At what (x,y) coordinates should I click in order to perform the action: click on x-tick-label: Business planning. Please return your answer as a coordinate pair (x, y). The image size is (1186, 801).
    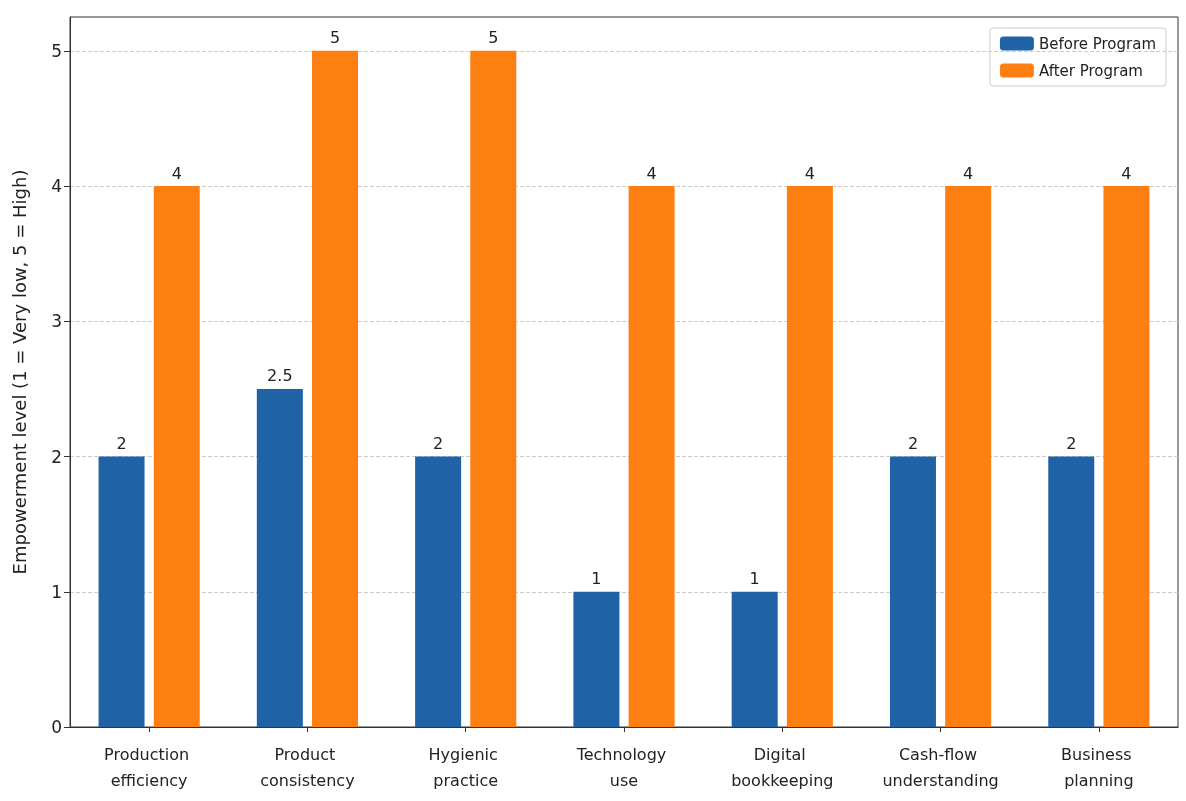
    Looking at the image, I should click on (1099, 767).